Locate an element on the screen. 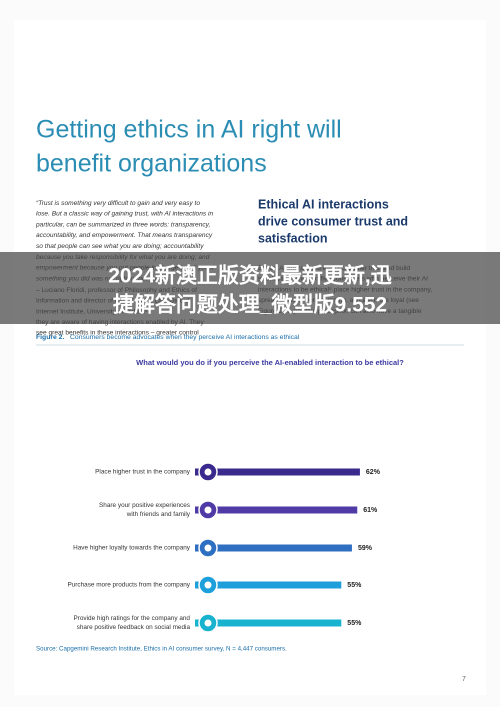 The width and height of the screenshot is (500, 707). figure-label: Figure 2. is located at coordinates (50, 337).